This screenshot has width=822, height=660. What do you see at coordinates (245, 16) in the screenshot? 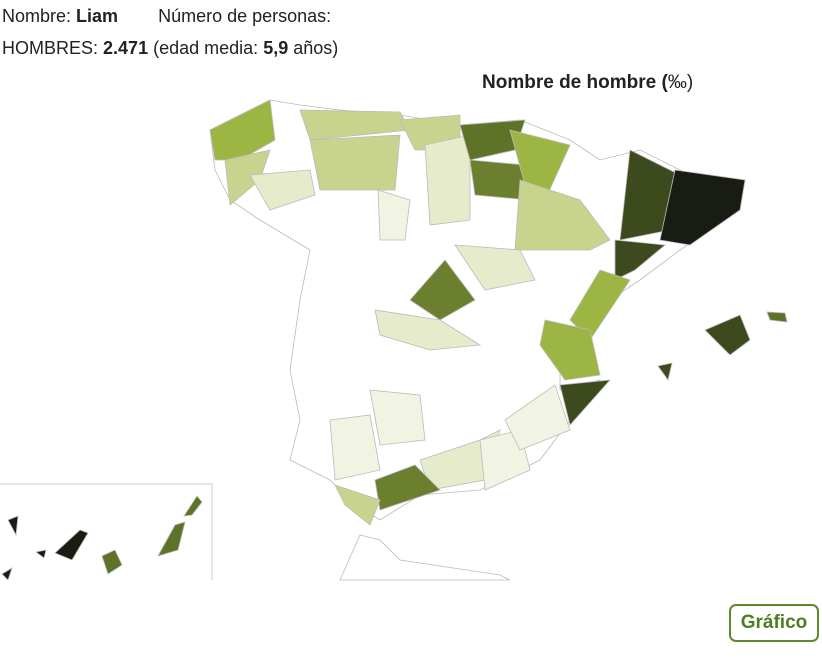
I see `count-label: Número de personas:` at bounding box center [245, 16].